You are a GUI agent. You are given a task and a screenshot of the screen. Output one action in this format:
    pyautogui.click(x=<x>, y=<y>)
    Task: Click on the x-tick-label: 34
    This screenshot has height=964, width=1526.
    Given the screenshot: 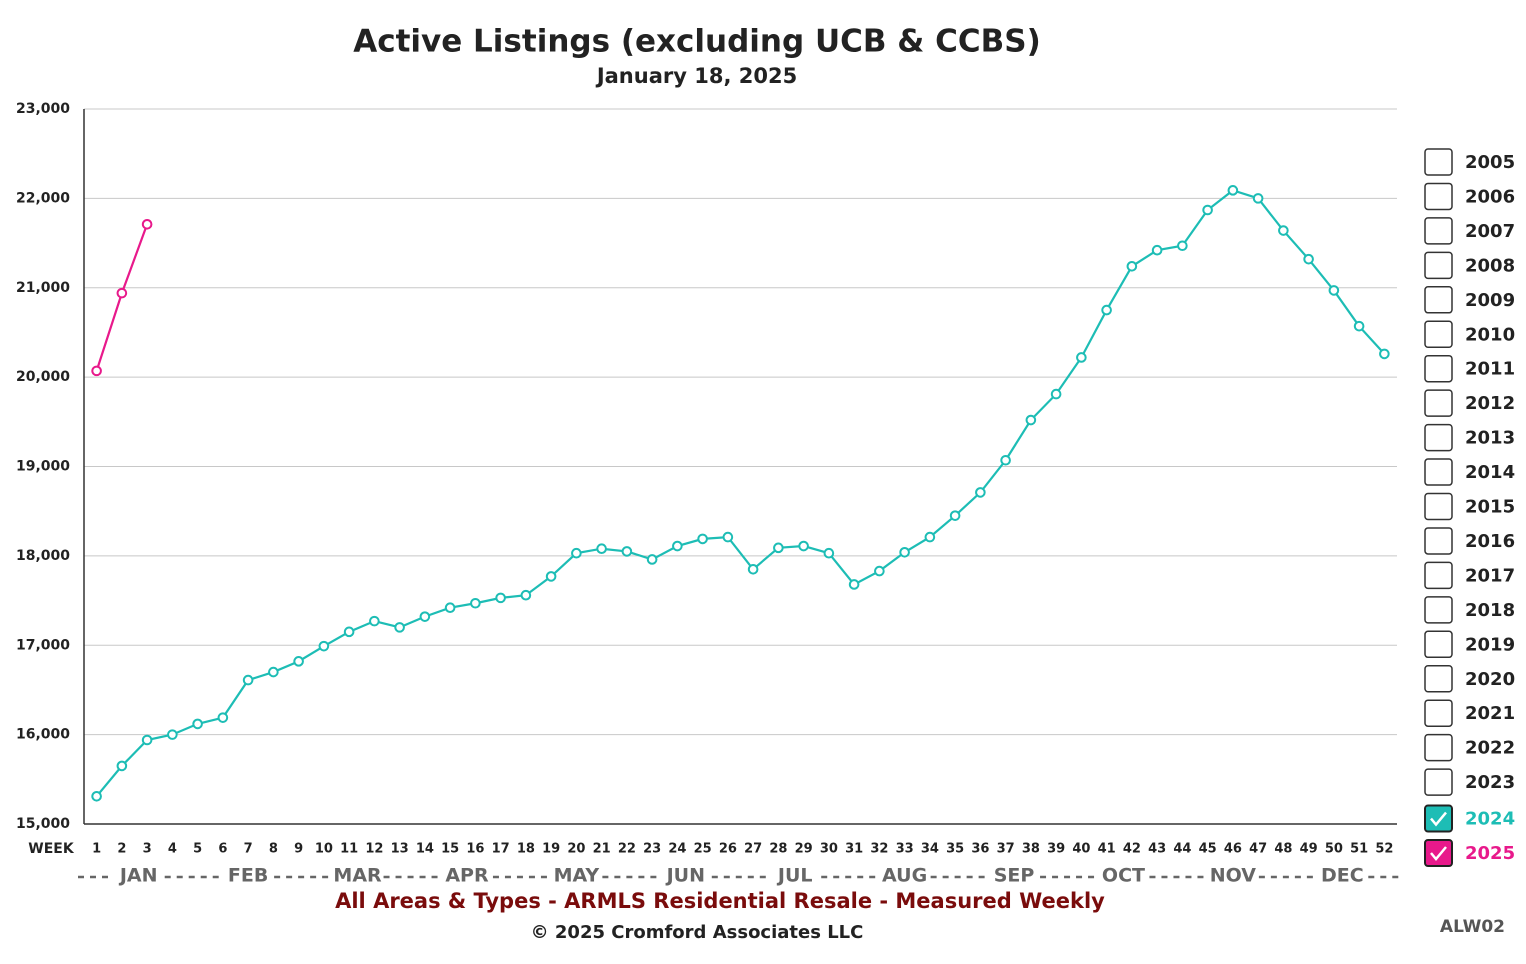 What is the action you would take?
    pyautogui.click(x=930, y=849)
    